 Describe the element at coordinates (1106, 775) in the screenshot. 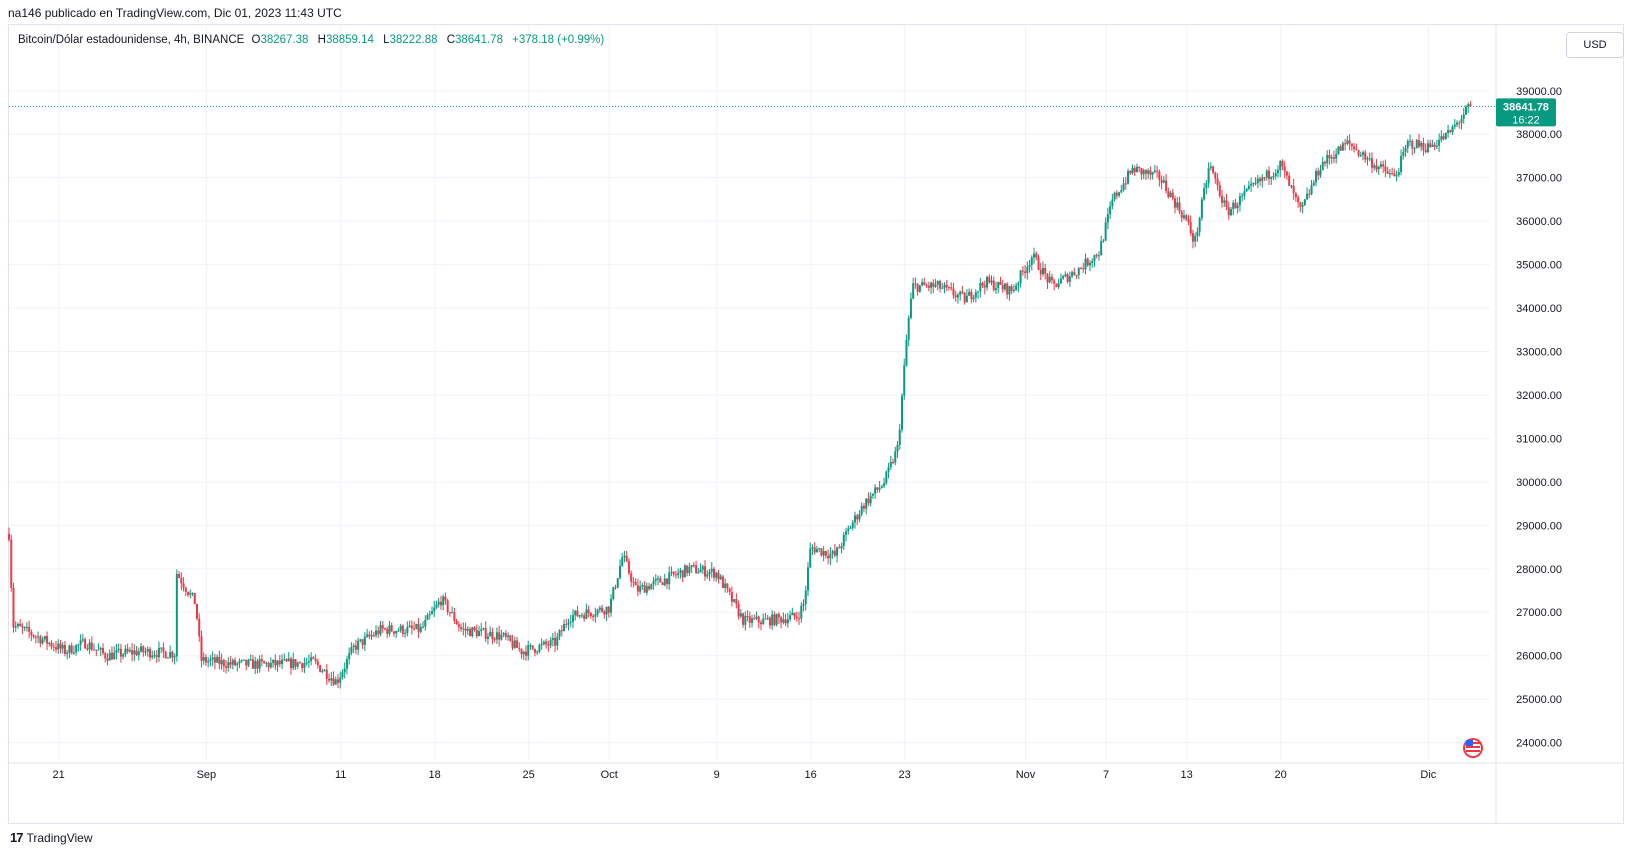

I see `time-tick-label: 7` at that location.